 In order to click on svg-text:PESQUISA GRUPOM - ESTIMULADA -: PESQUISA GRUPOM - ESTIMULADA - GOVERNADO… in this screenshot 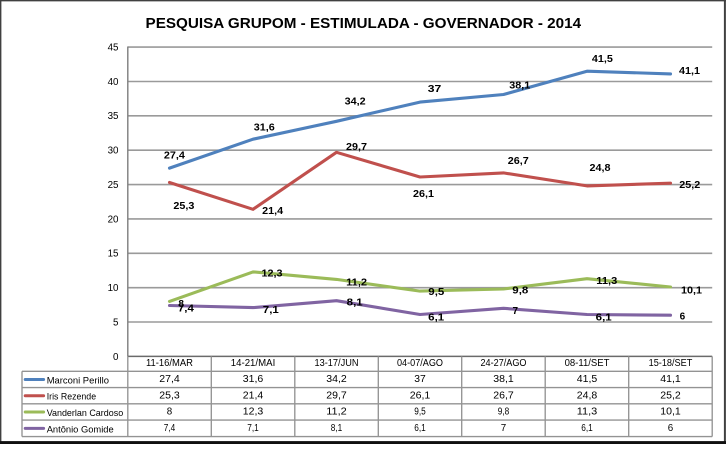, I will do `click(364, 23)`.